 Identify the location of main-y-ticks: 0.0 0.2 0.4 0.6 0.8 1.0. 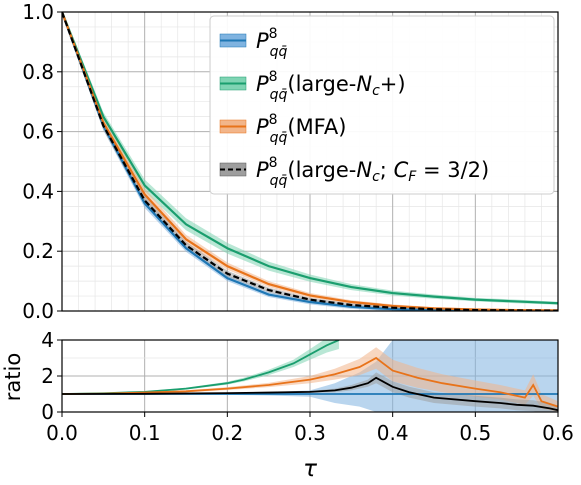
(42, 161).